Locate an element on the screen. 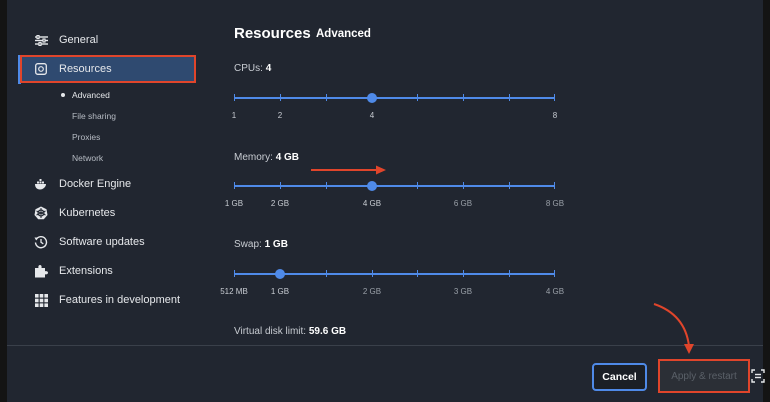  sidebar-item-label: Resources is located at coordinates (85, 69).